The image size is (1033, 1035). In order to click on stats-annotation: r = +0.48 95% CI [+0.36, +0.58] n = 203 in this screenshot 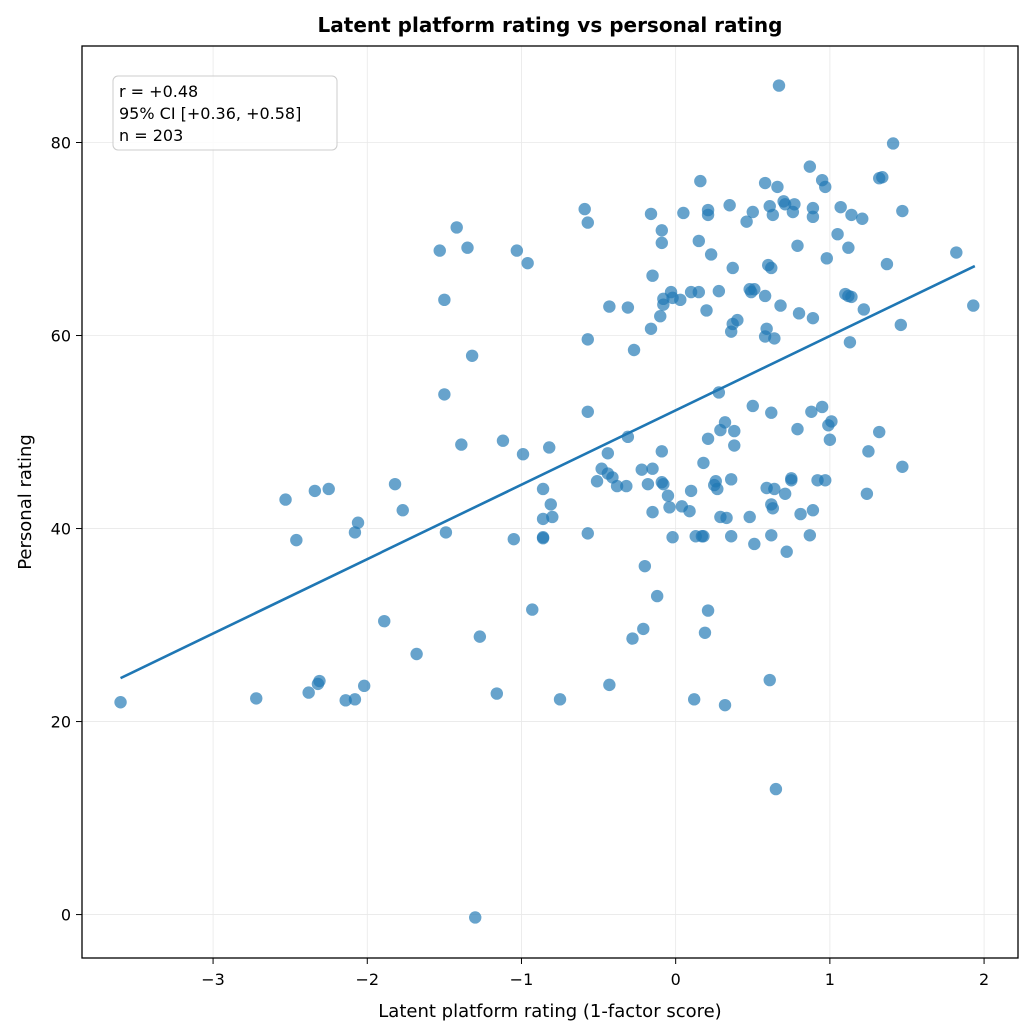, I will do `click(225, 113)`.